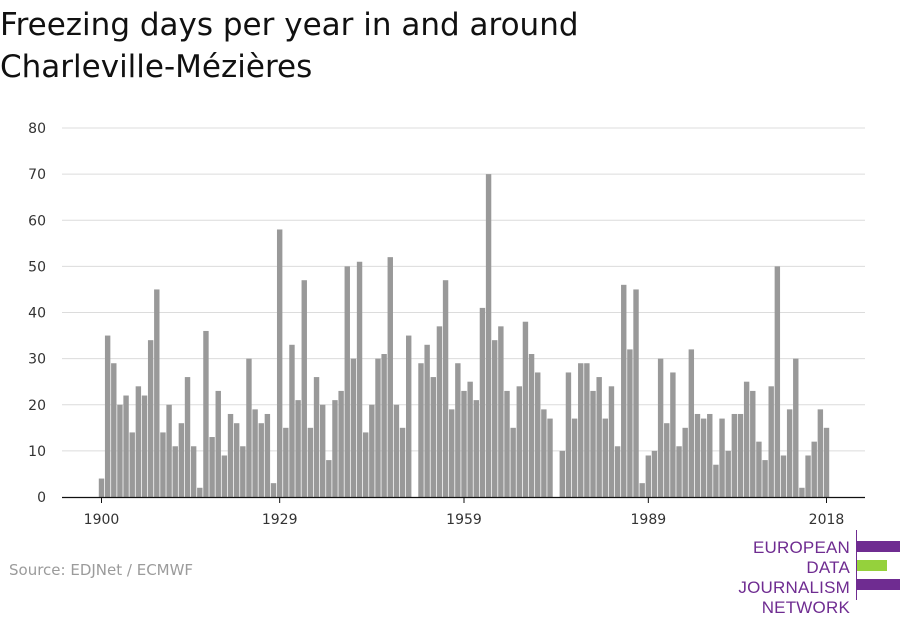 This screenshot has height=618, width=900. I want to click on logo-text-line-3: NETWORK, so click(805, 607).